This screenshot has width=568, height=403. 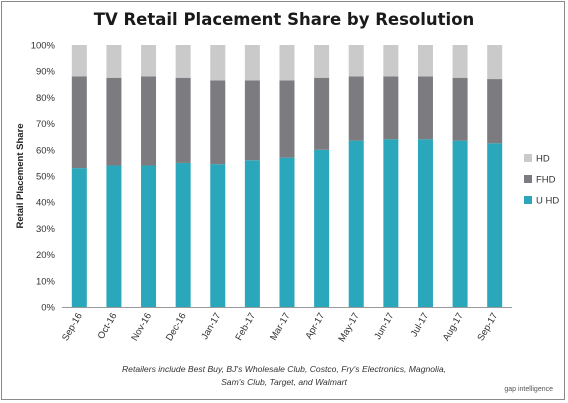 I want to click on legend: HD FHD U HD, so click(x=541, y=180).